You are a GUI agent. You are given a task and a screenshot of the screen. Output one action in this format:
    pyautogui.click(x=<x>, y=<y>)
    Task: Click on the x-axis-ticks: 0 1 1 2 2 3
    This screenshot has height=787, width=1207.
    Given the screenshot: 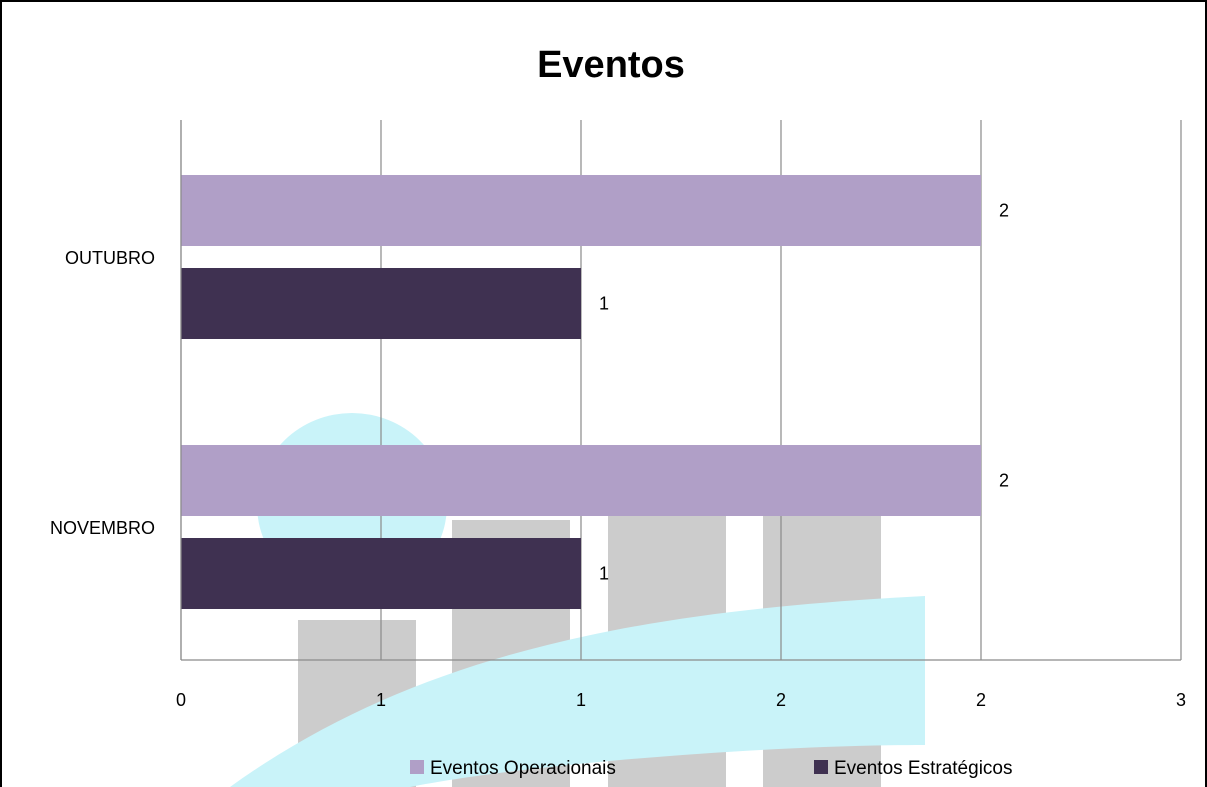 What is the action you would take?
    pyautogui.click(x=681, y=700)
    